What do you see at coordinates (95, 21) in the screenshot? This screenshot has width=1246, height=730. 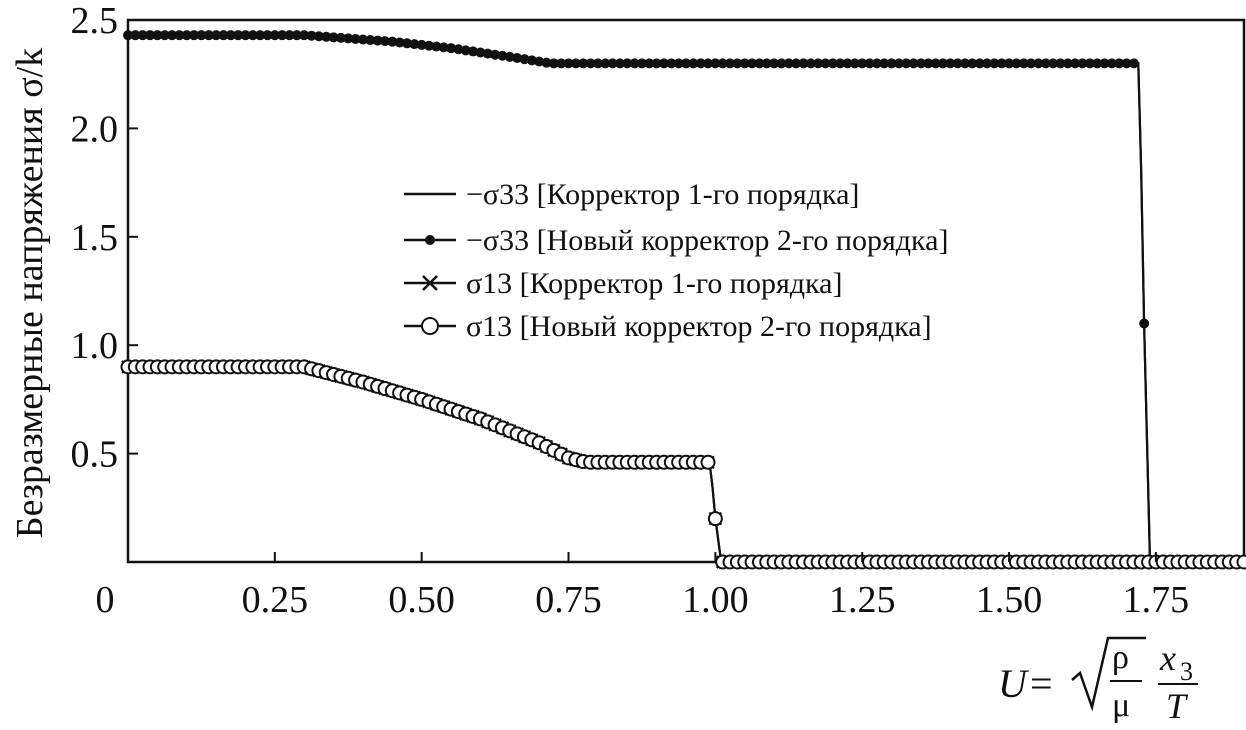 I see `y-tick-label: 2.5` at bounding box center [95, 21].